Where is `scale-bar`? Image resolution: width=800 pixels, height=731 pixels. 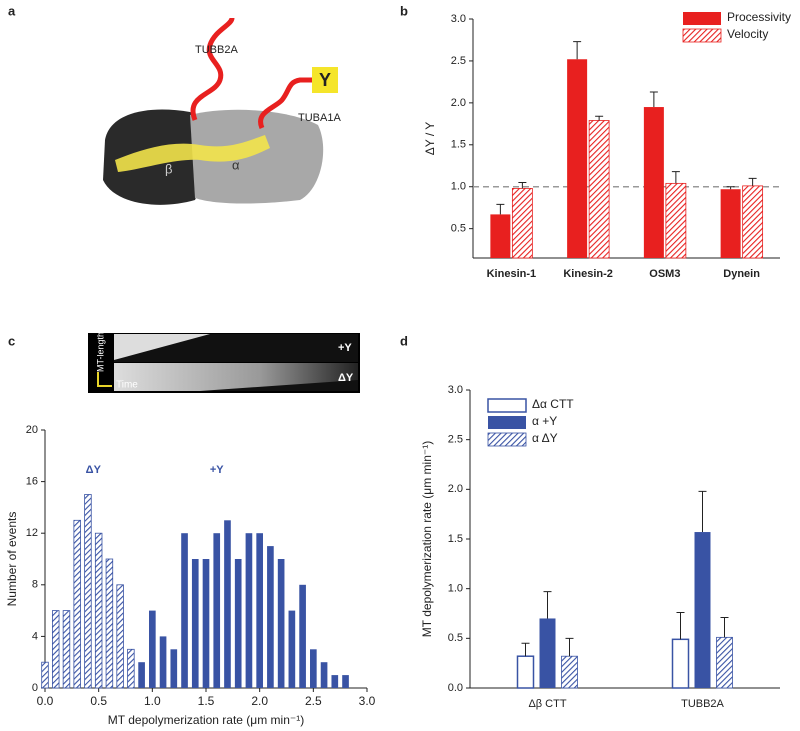 scale-bar is located at coordinates (104, 379).